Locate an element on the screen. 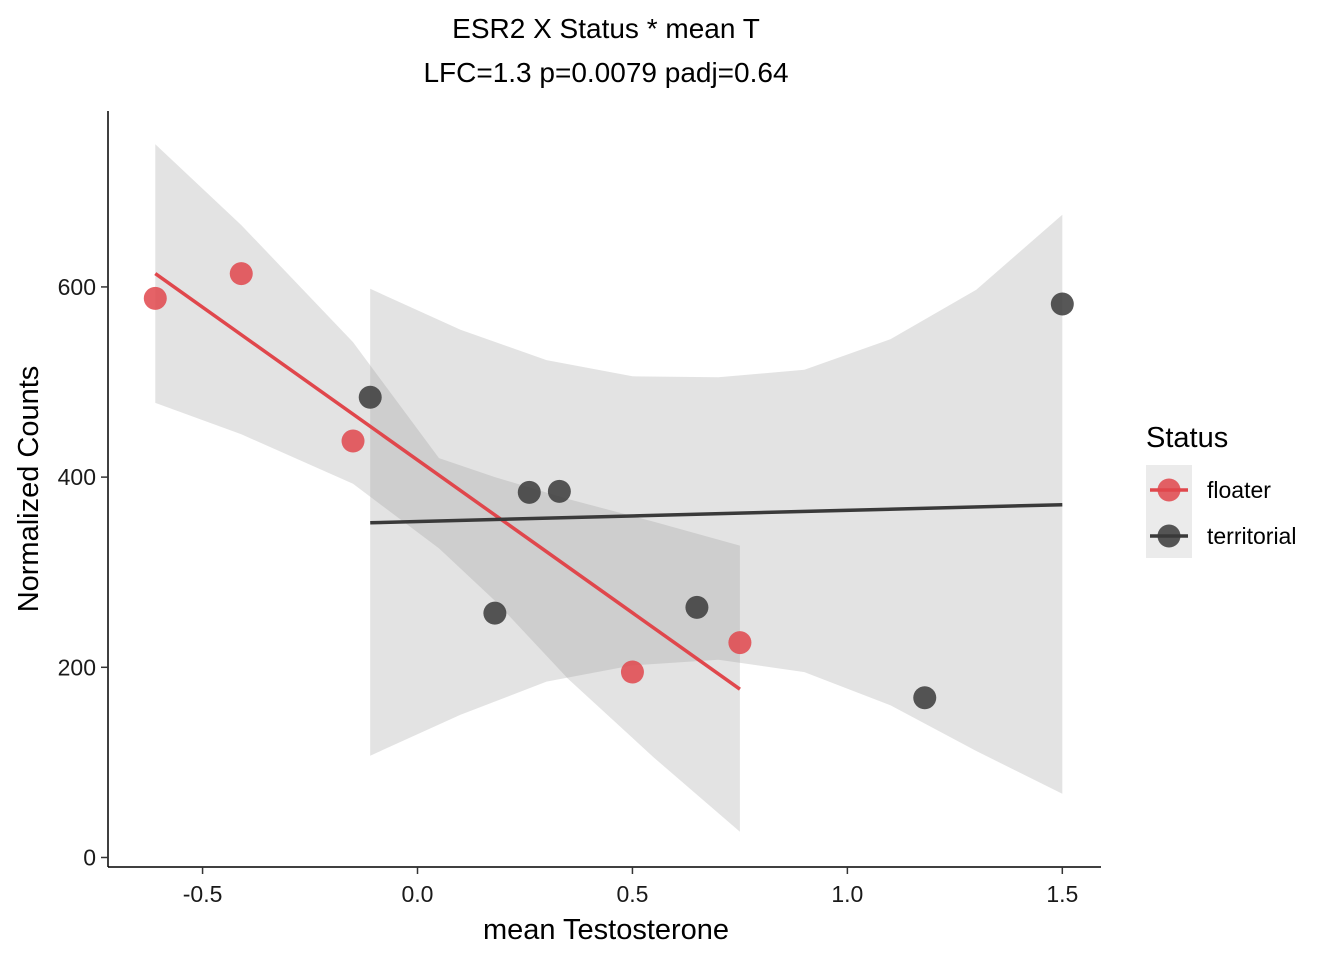 The image size is (1344, 965). y-tick-label: 400 is located at coordinates (77, 477).